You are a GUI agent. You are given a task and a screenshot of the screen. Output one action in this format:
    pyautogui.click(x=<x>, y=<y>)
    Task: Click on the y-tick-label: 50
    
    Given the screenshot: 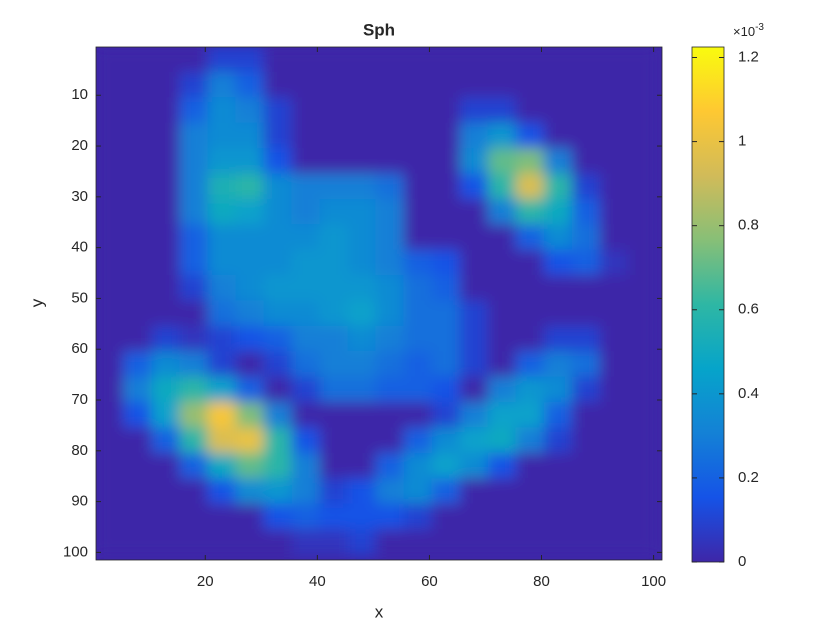 What is the action you would take?
    pyautogui.click(x=79, y=297)
    